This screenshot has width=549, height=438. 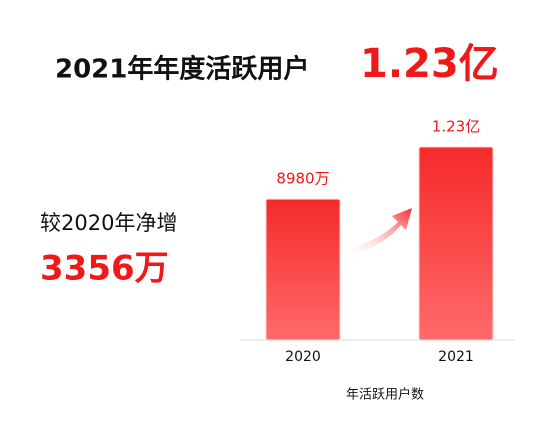 What do you see at coordinates (456, 357) in the screenshot?
I see `x-tick-label: 2021` at bounding box center [456, 357].